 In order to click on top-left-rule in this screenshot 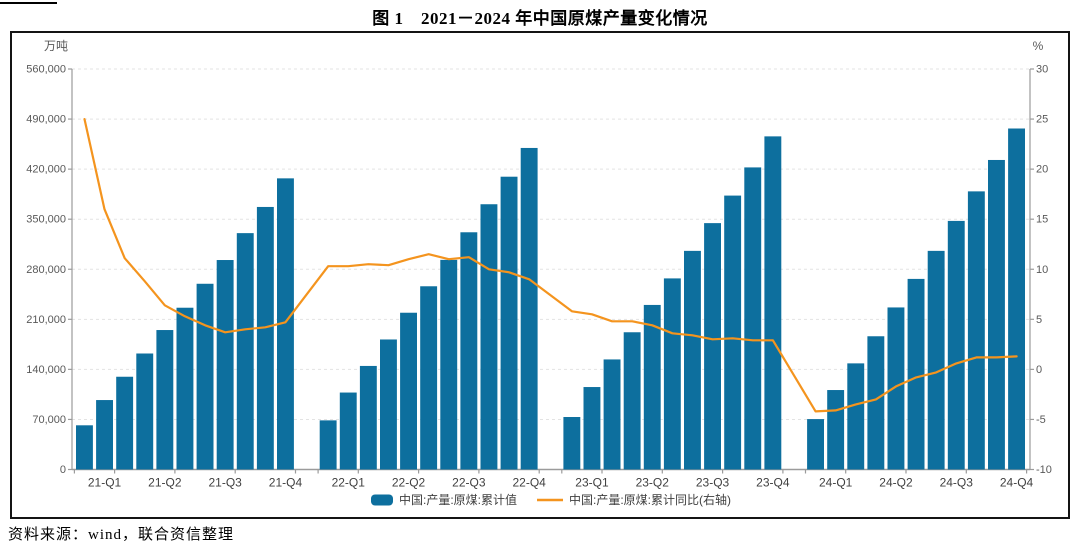, I will do `click(28, 3)`.